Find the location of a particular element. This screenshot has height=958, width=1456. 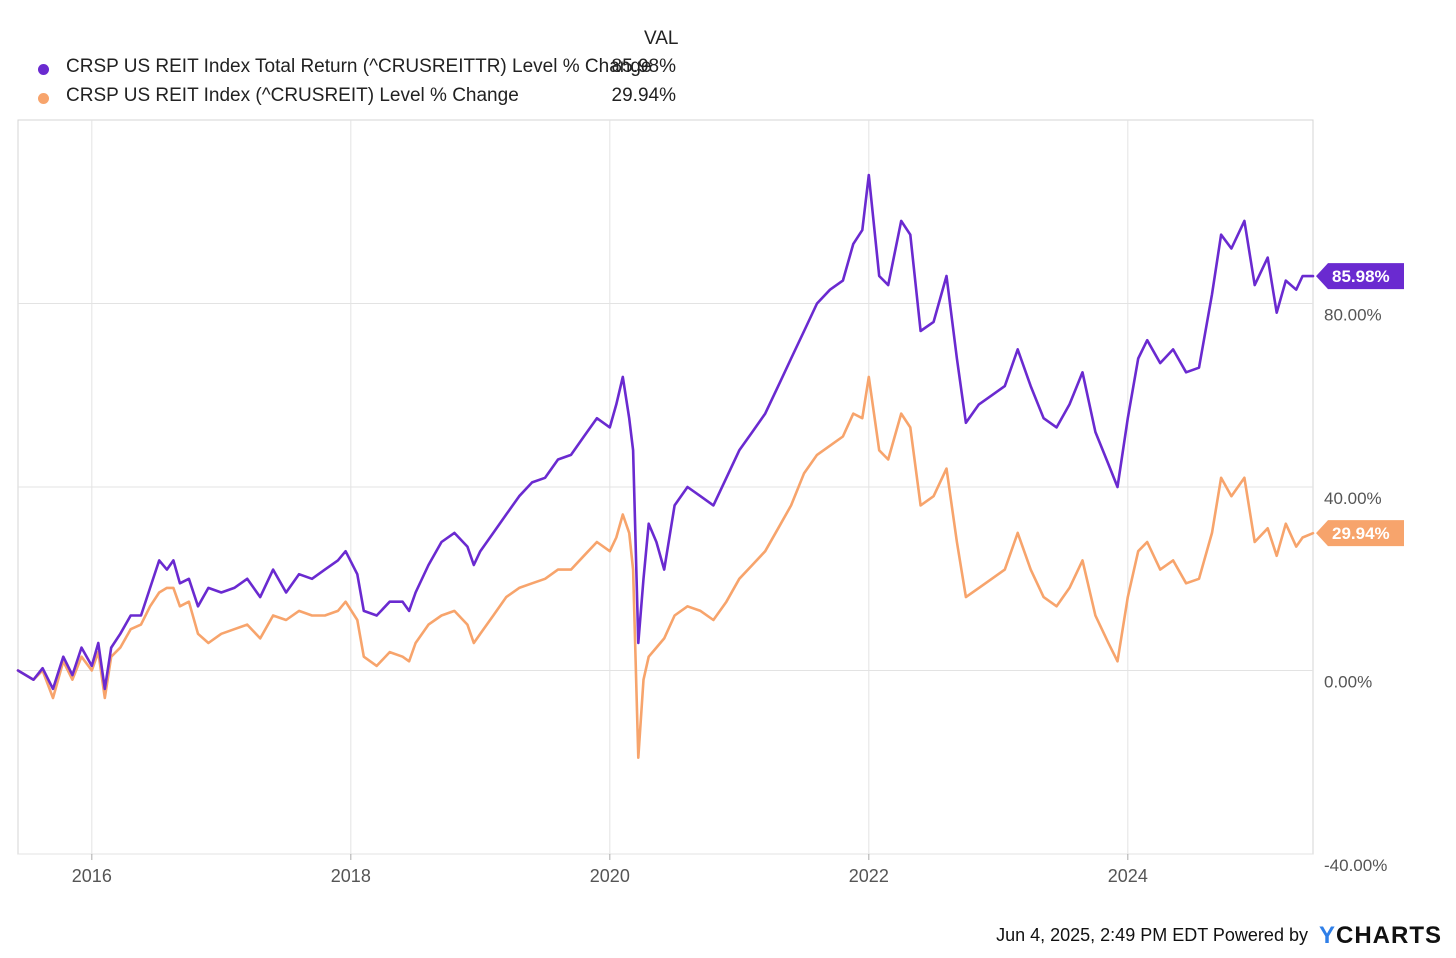

legend-item-value: 85.98% is located at coordinates (643, 66).